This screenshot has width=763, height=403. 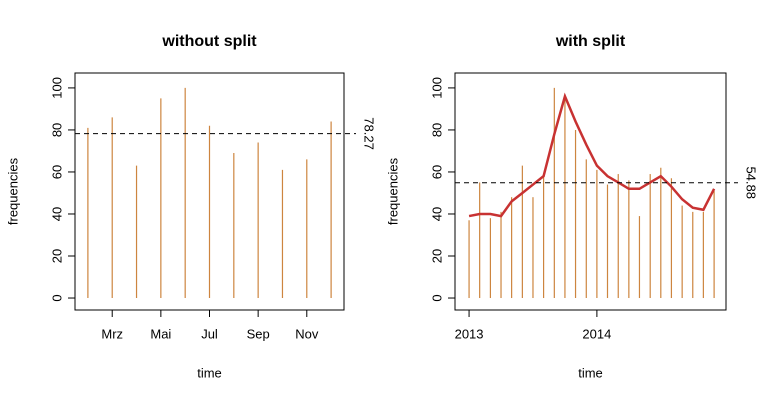 I want to click on trend-line, so click(x=592, y=155).